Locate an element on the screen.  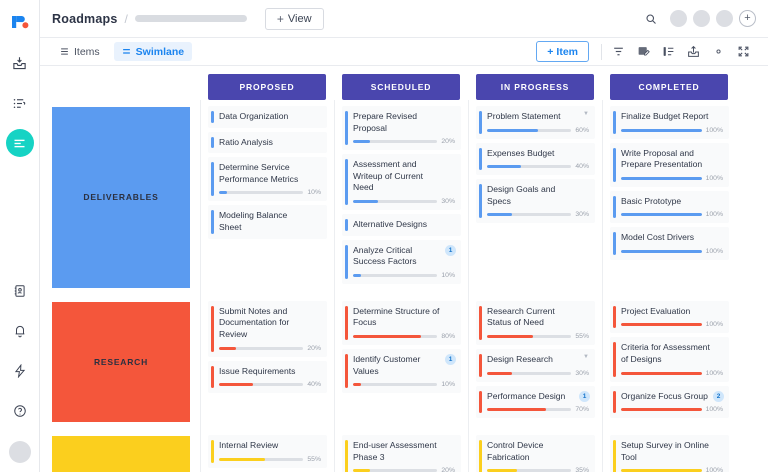
card-progress: 80% is located at coordinates (404, 336).